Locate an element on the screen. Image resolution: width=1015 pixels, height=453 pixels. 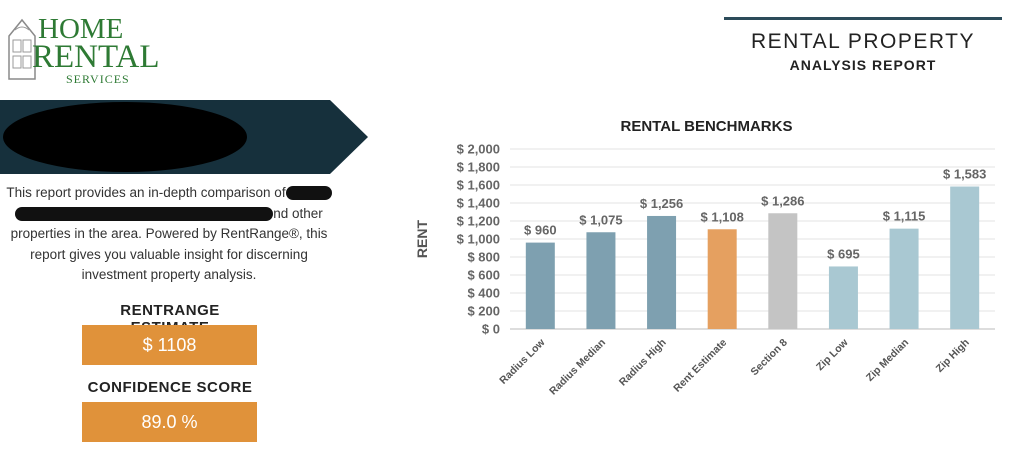
x-tick-label: Zip Median is located at coordinates (887, 360).